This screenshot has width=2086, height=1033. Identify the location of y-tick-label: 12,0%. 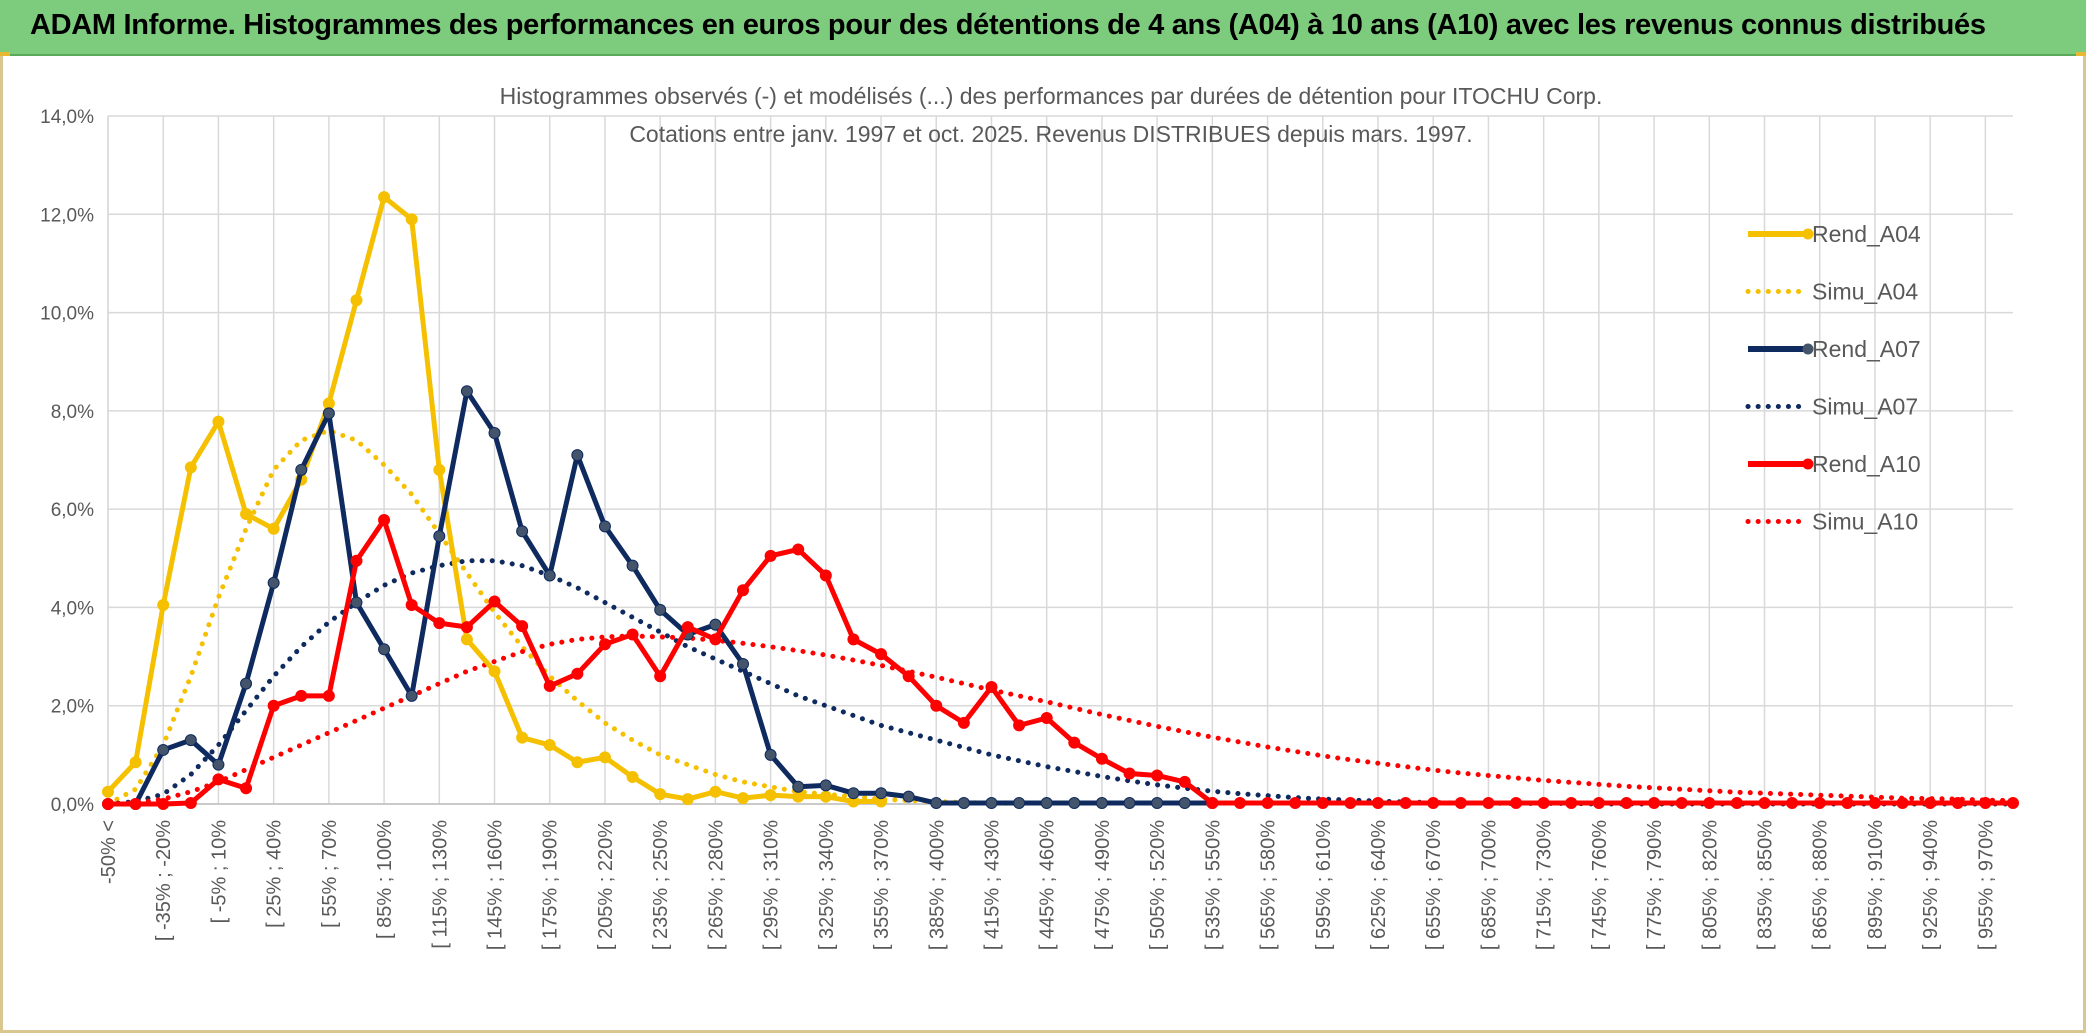
(67, 215).